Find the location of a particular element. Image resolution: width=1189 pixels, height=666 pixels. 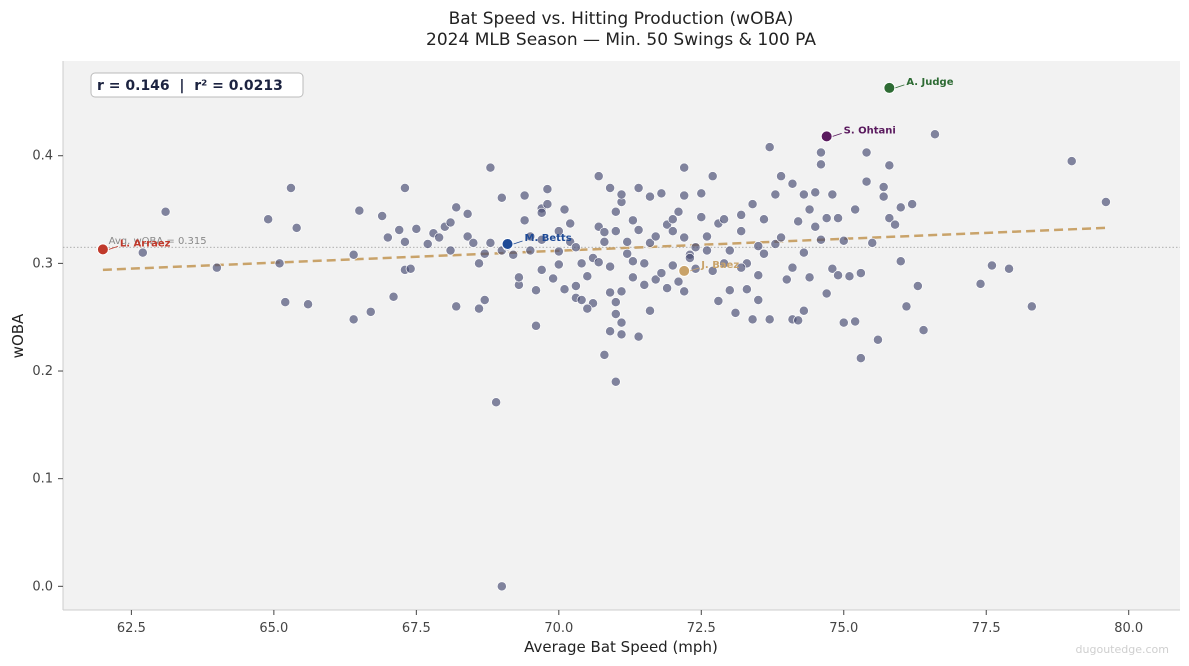

stats-box-frame is located at coordinates (197, 85).